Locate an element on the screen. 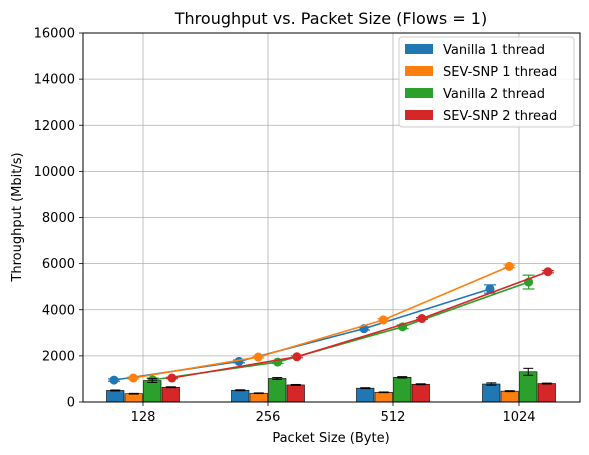 This screenshot has height=455, width=589. legend-label: Vanilla 1 thread is located at coordinates (494, 50).